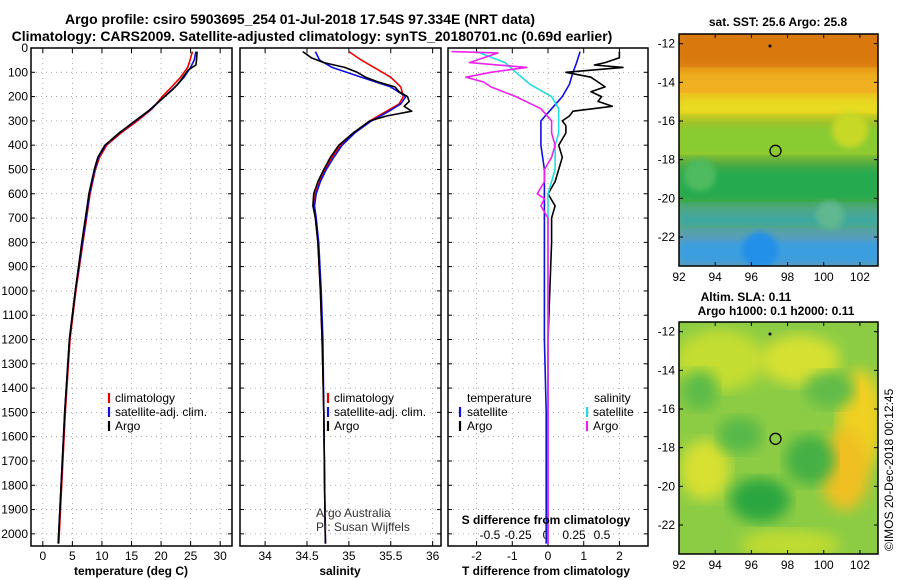 Image resolution: width=900 pixels, height=580 pixels. I want to click on sst-map-ticks: 92 94 96 98 100 102 -12 -14 -16 -18 -20 -22, so click(768, 159).